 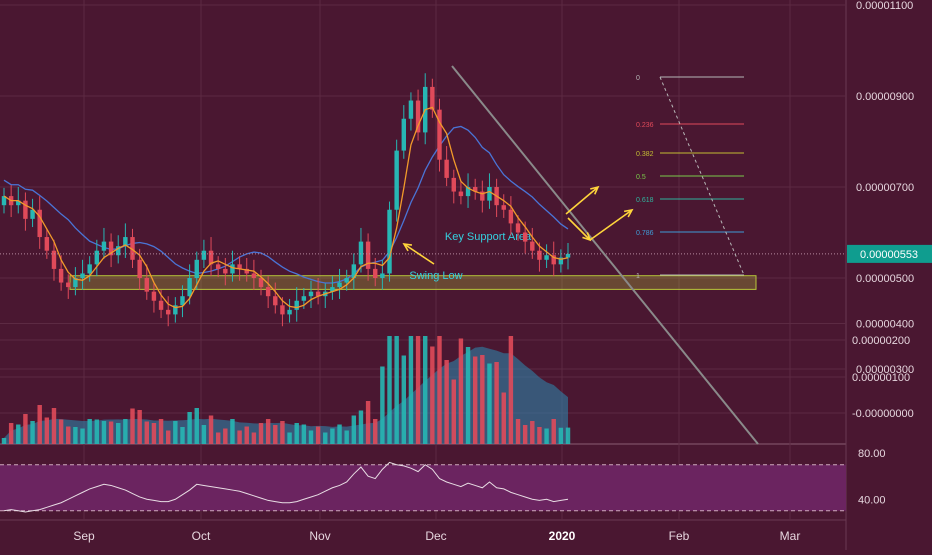 What do you see at coordinates (579, 229) in the screenshot?
I see `arrow-down` at bounding box center [579, 229].